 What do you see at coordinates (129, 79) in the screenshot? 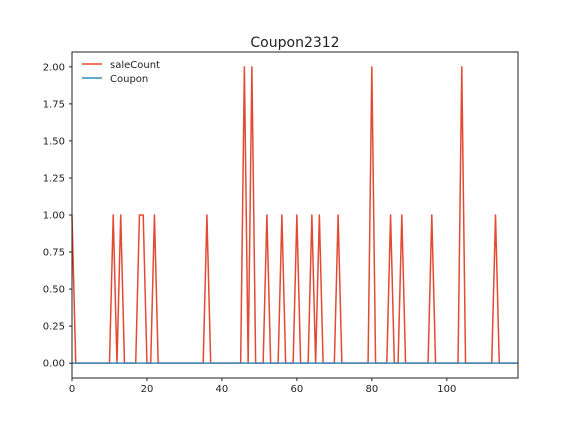
I see `legend-label-coupon: Coupon` at bounding box center [129, 79].